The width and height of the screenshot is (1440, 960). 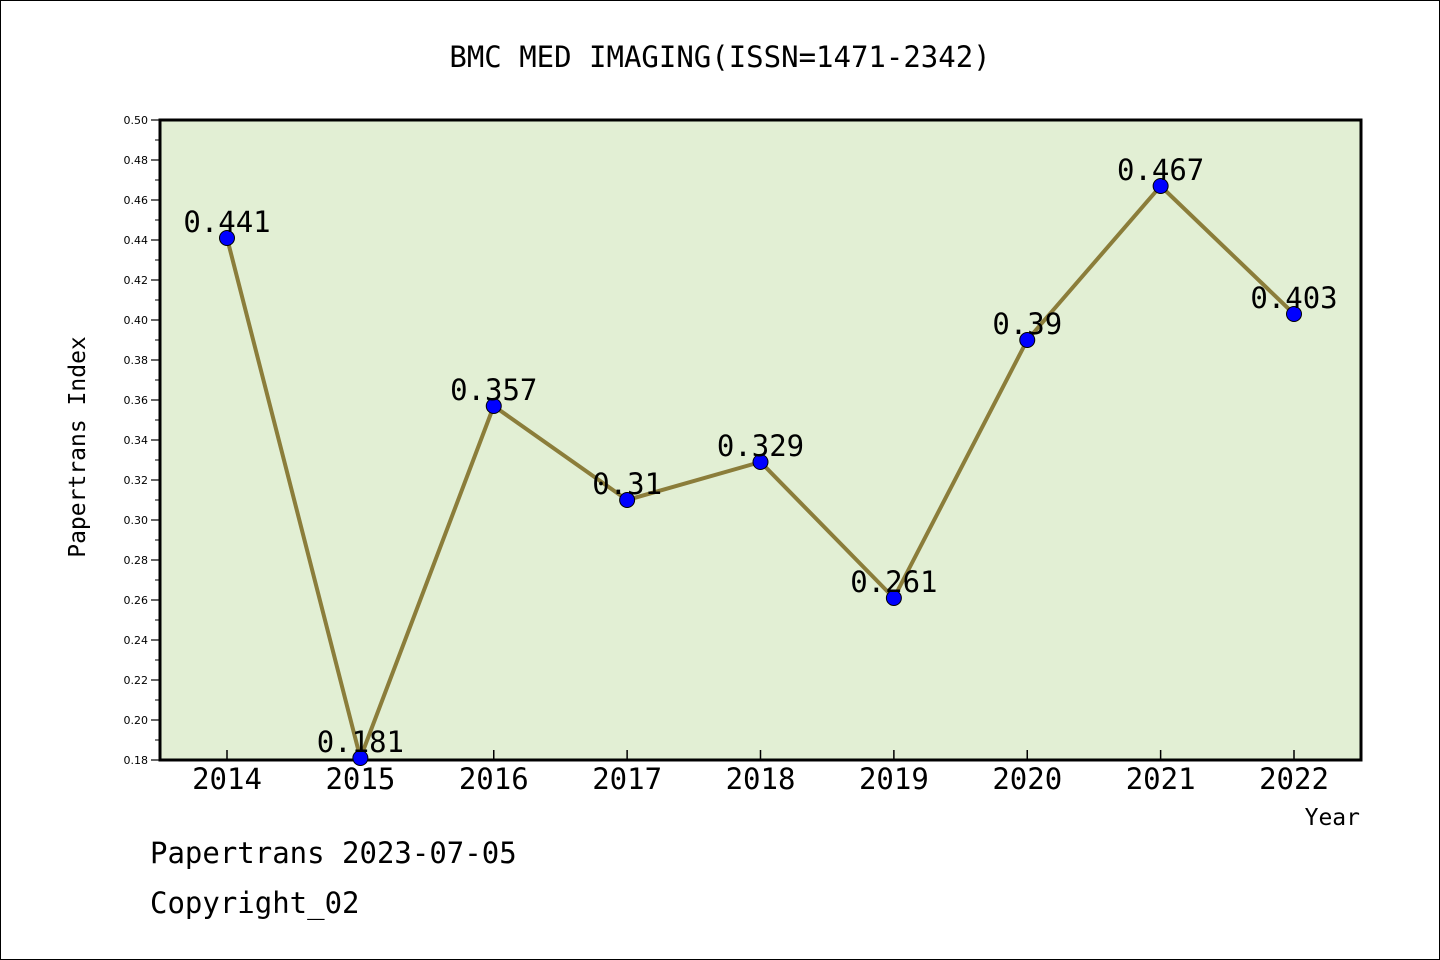 I want to click on x-tick-label: 2022, so click(x=1294, y=779).